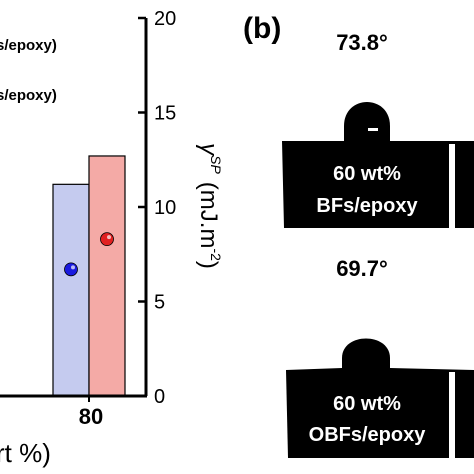 This screenshot has width=474, height=474. I want to click on droplet-image-top: 60 wt% BFs/epoxy, so click(378, 165).